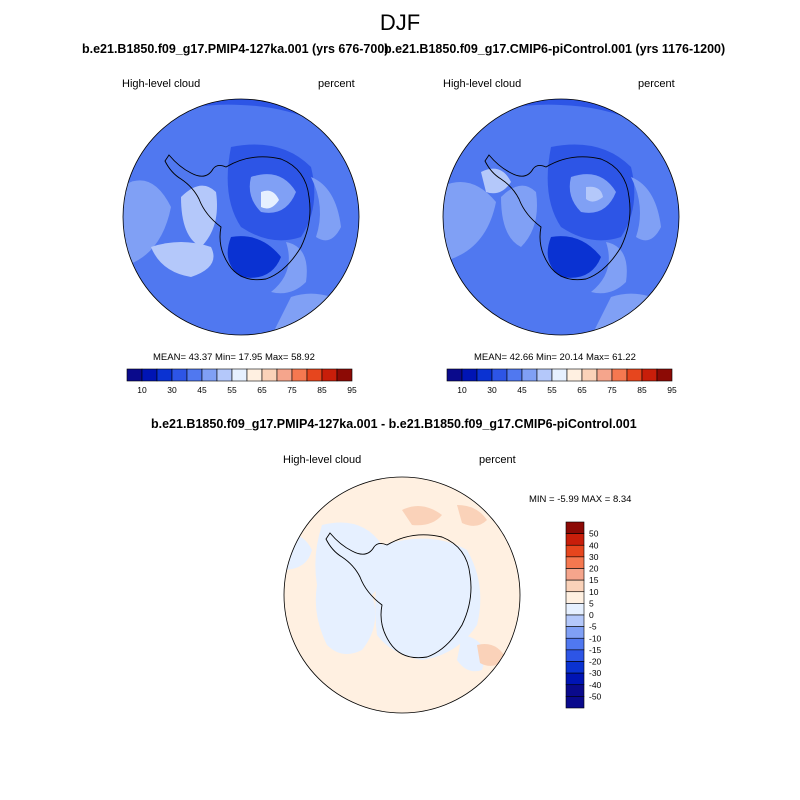 This screenshot has width=800, height=800. I want to click on units-label-difference: percent, so click(497, 460).